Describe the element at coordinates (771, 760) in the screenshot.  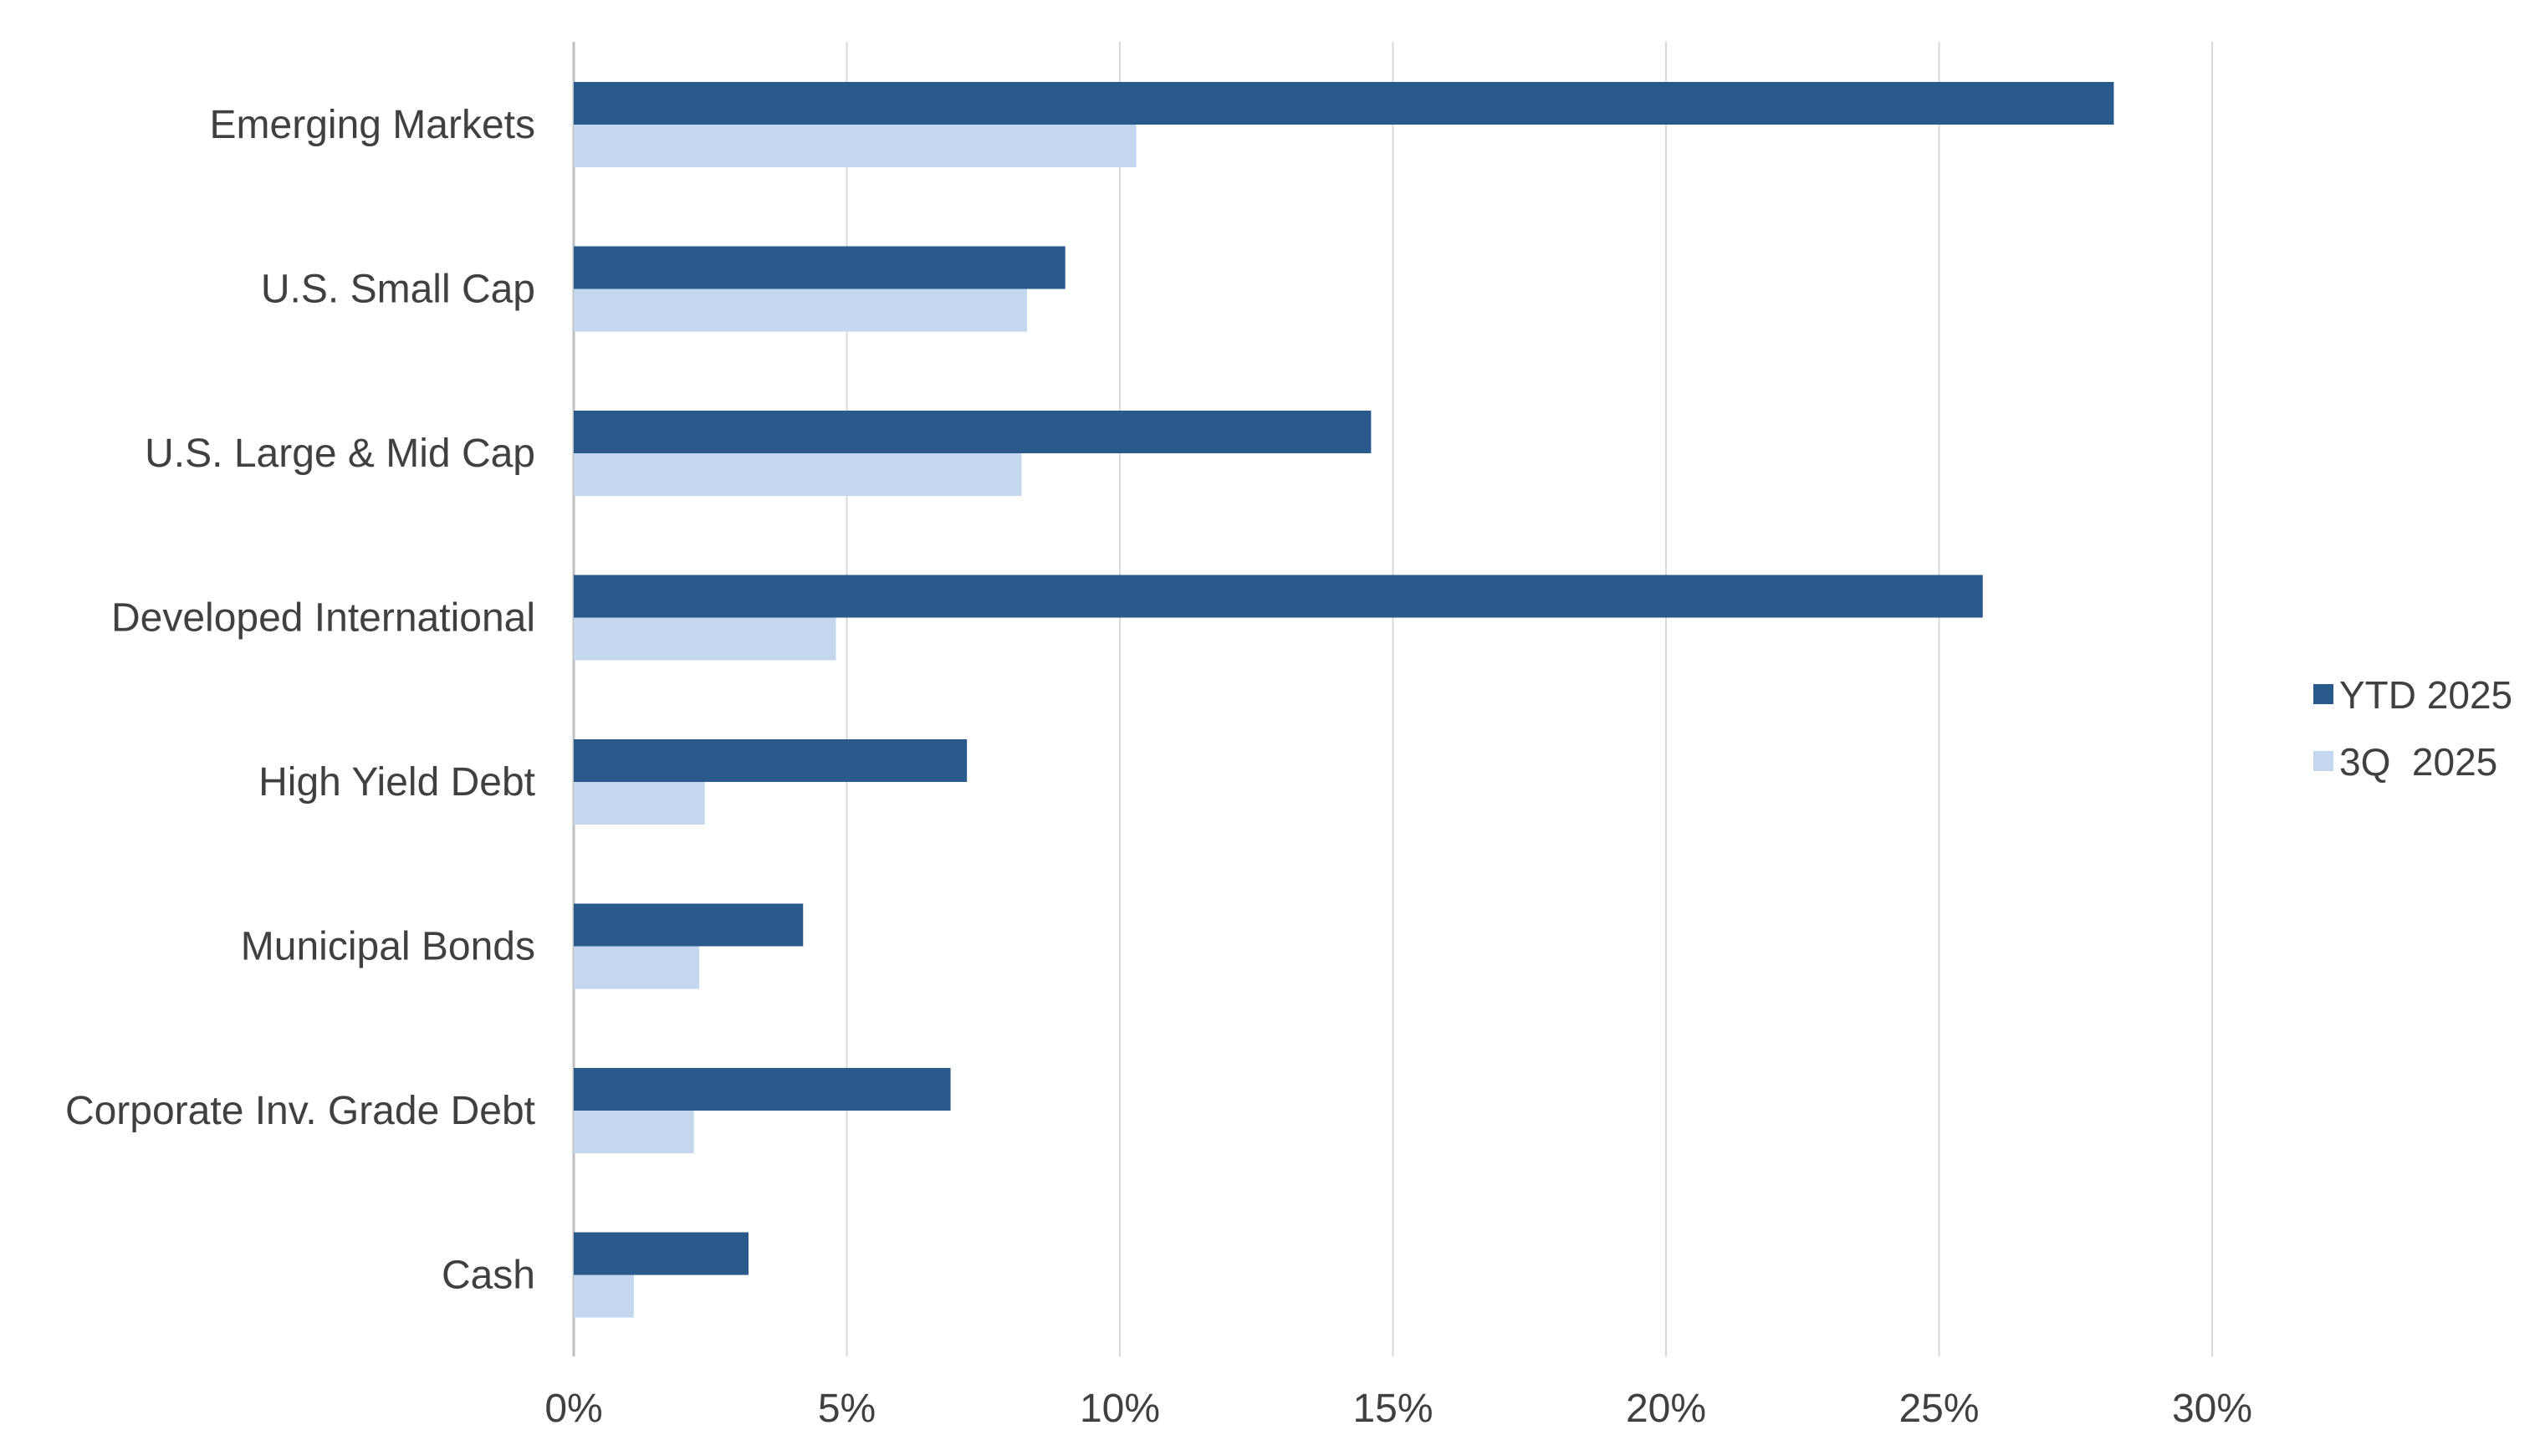
I see `bar-ytd-2025-high-yield-debt` at that location.